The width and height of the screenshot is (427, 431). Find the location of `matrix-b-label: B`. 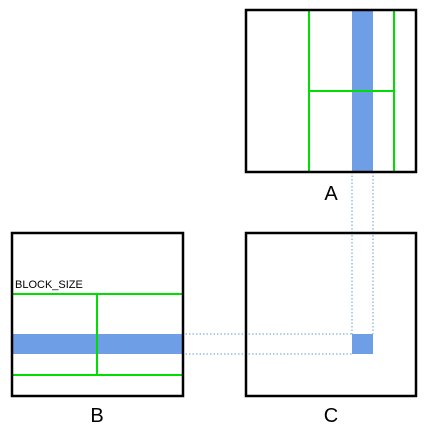

matrix-b-label: B is located at coordinates (96, 416).